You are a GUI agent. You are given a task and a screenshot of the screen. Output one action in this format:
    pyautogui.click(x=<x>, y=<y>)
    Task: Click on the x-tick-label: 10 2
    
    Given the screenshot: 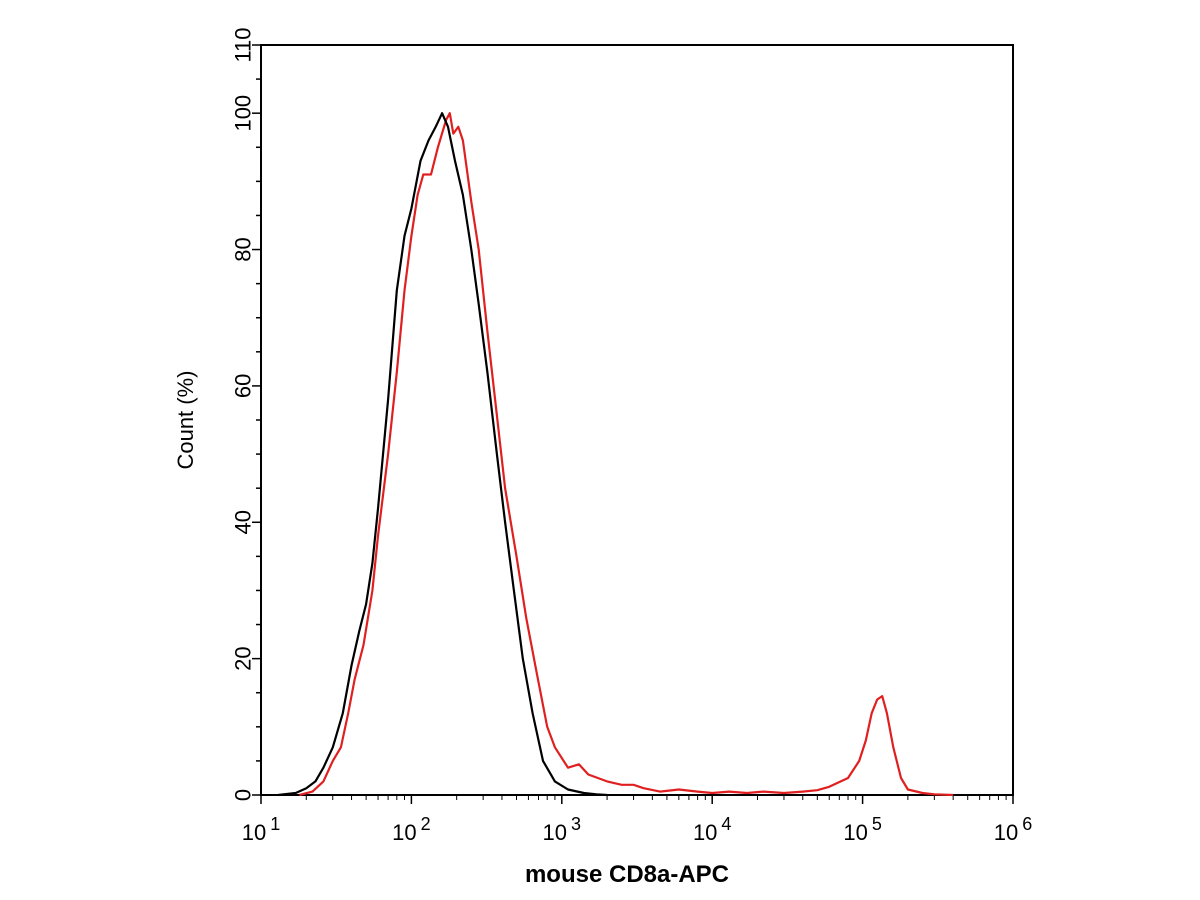 What is the action you would take?
    pyautogui.click(x=411, y=829)
    